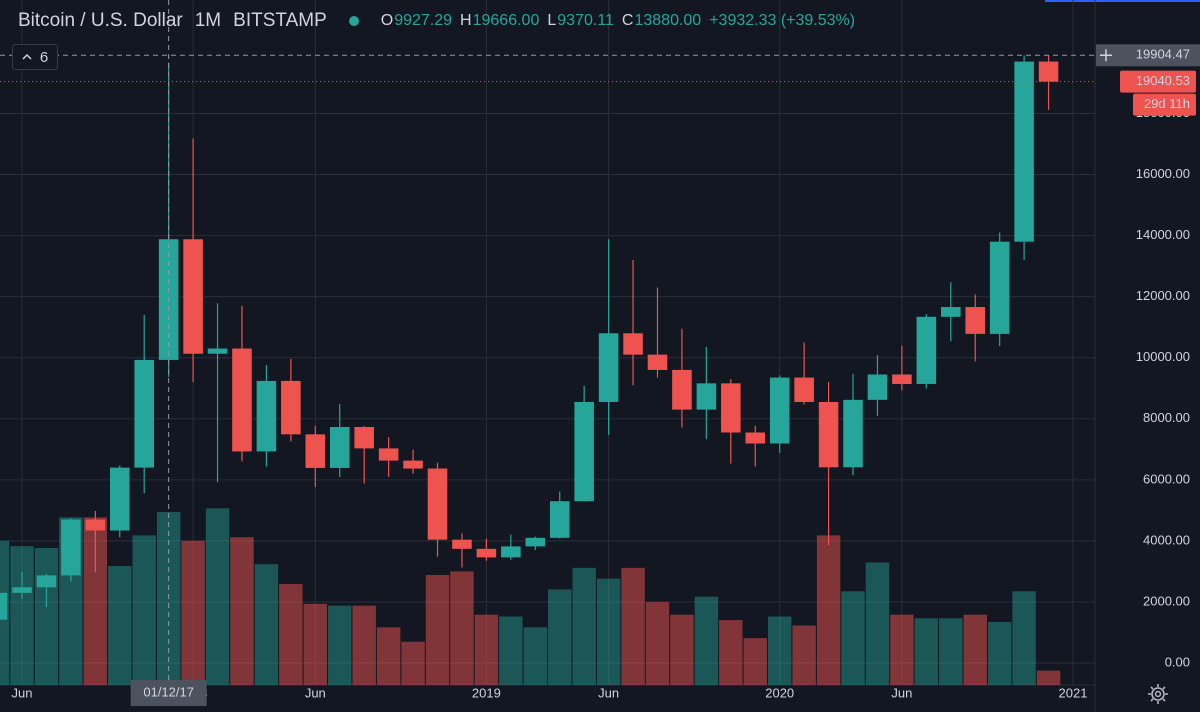 The height and width of the screenshot is (712, 1200). What do you see at coordinates (100, 20) in the screenshot?
I see `symbol-title: Bitcoin / U.S. Dollar` at bounding box center [100, 20].